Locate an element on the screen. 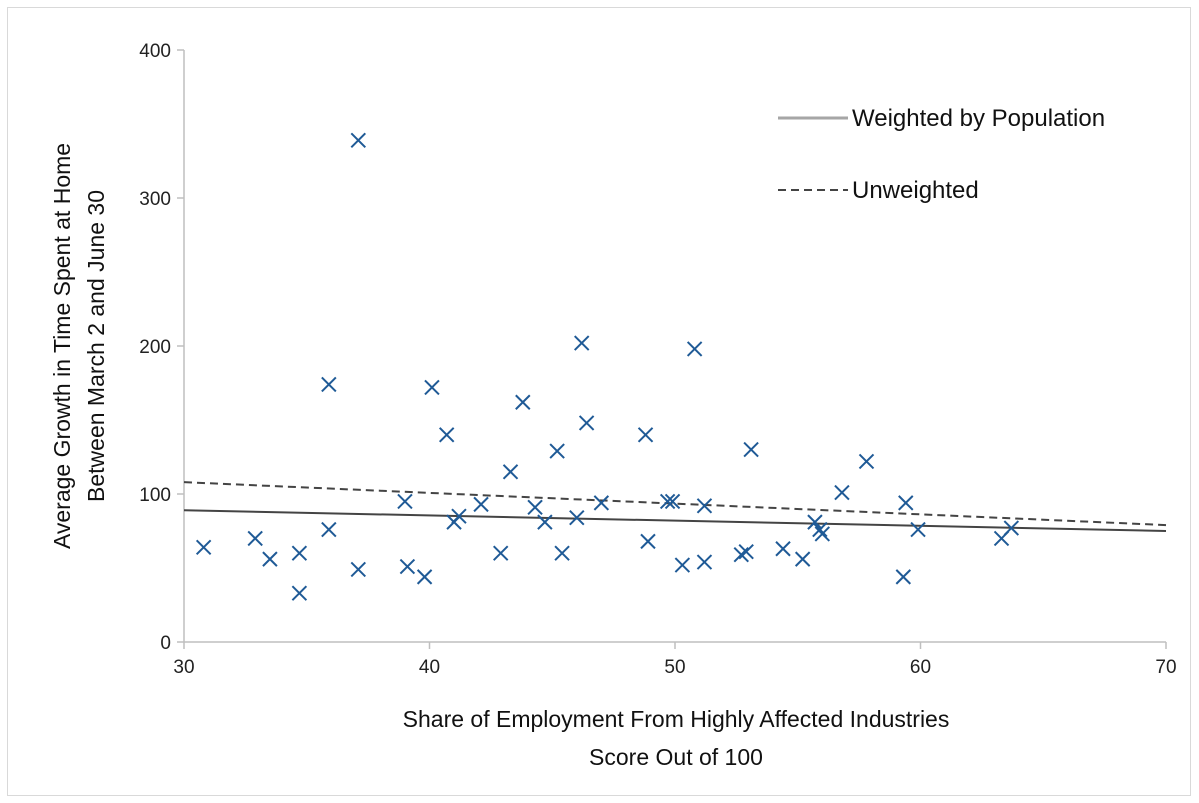 This screenshot has height=803, width=1199. legend-label-unweighted: Unweighted is located at coordinates (915, 190).